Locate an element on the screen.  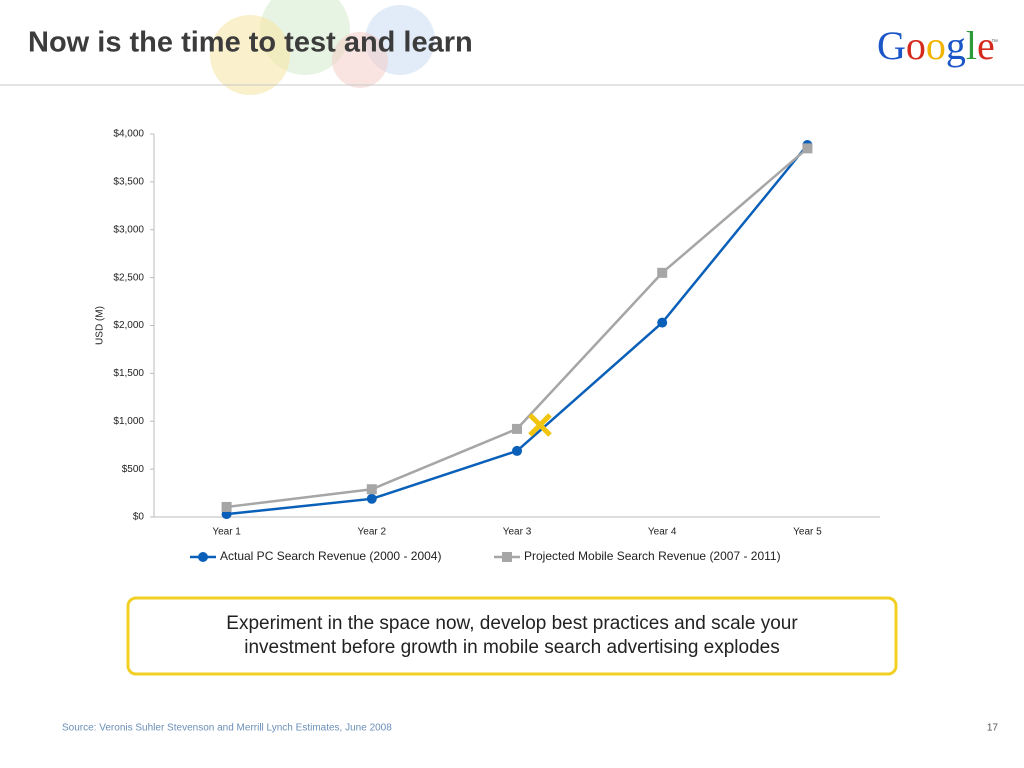
y-axis-label: USD (M) is located at coordinates (100, 325).